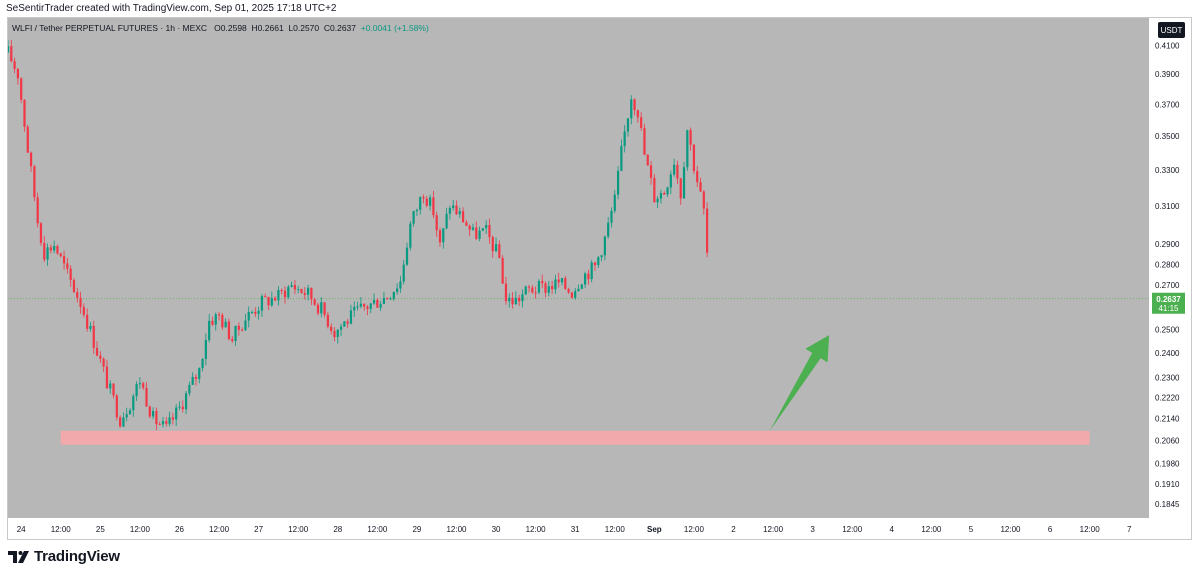 The image size is (1199, 577). Describe the element at coordinates (337, 529) in the screenshot. I see `time-tick-label: 28` at that location.